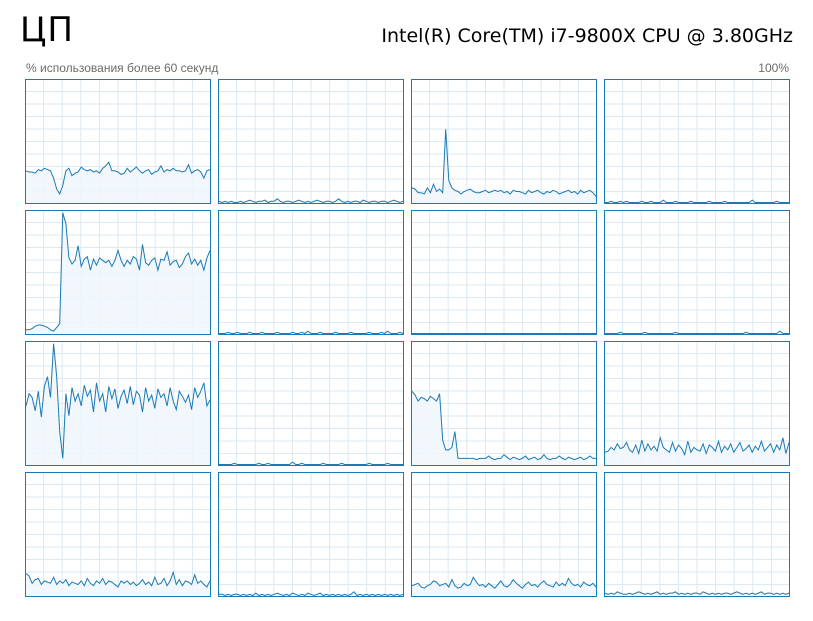  What do you see at coordinates (587, 36) in the screenshot?
I see `cpu-model-name: Intel(R) Core(TM) i7-9800X CPU @ 3.80GHz` at bounding box center [587, 36].